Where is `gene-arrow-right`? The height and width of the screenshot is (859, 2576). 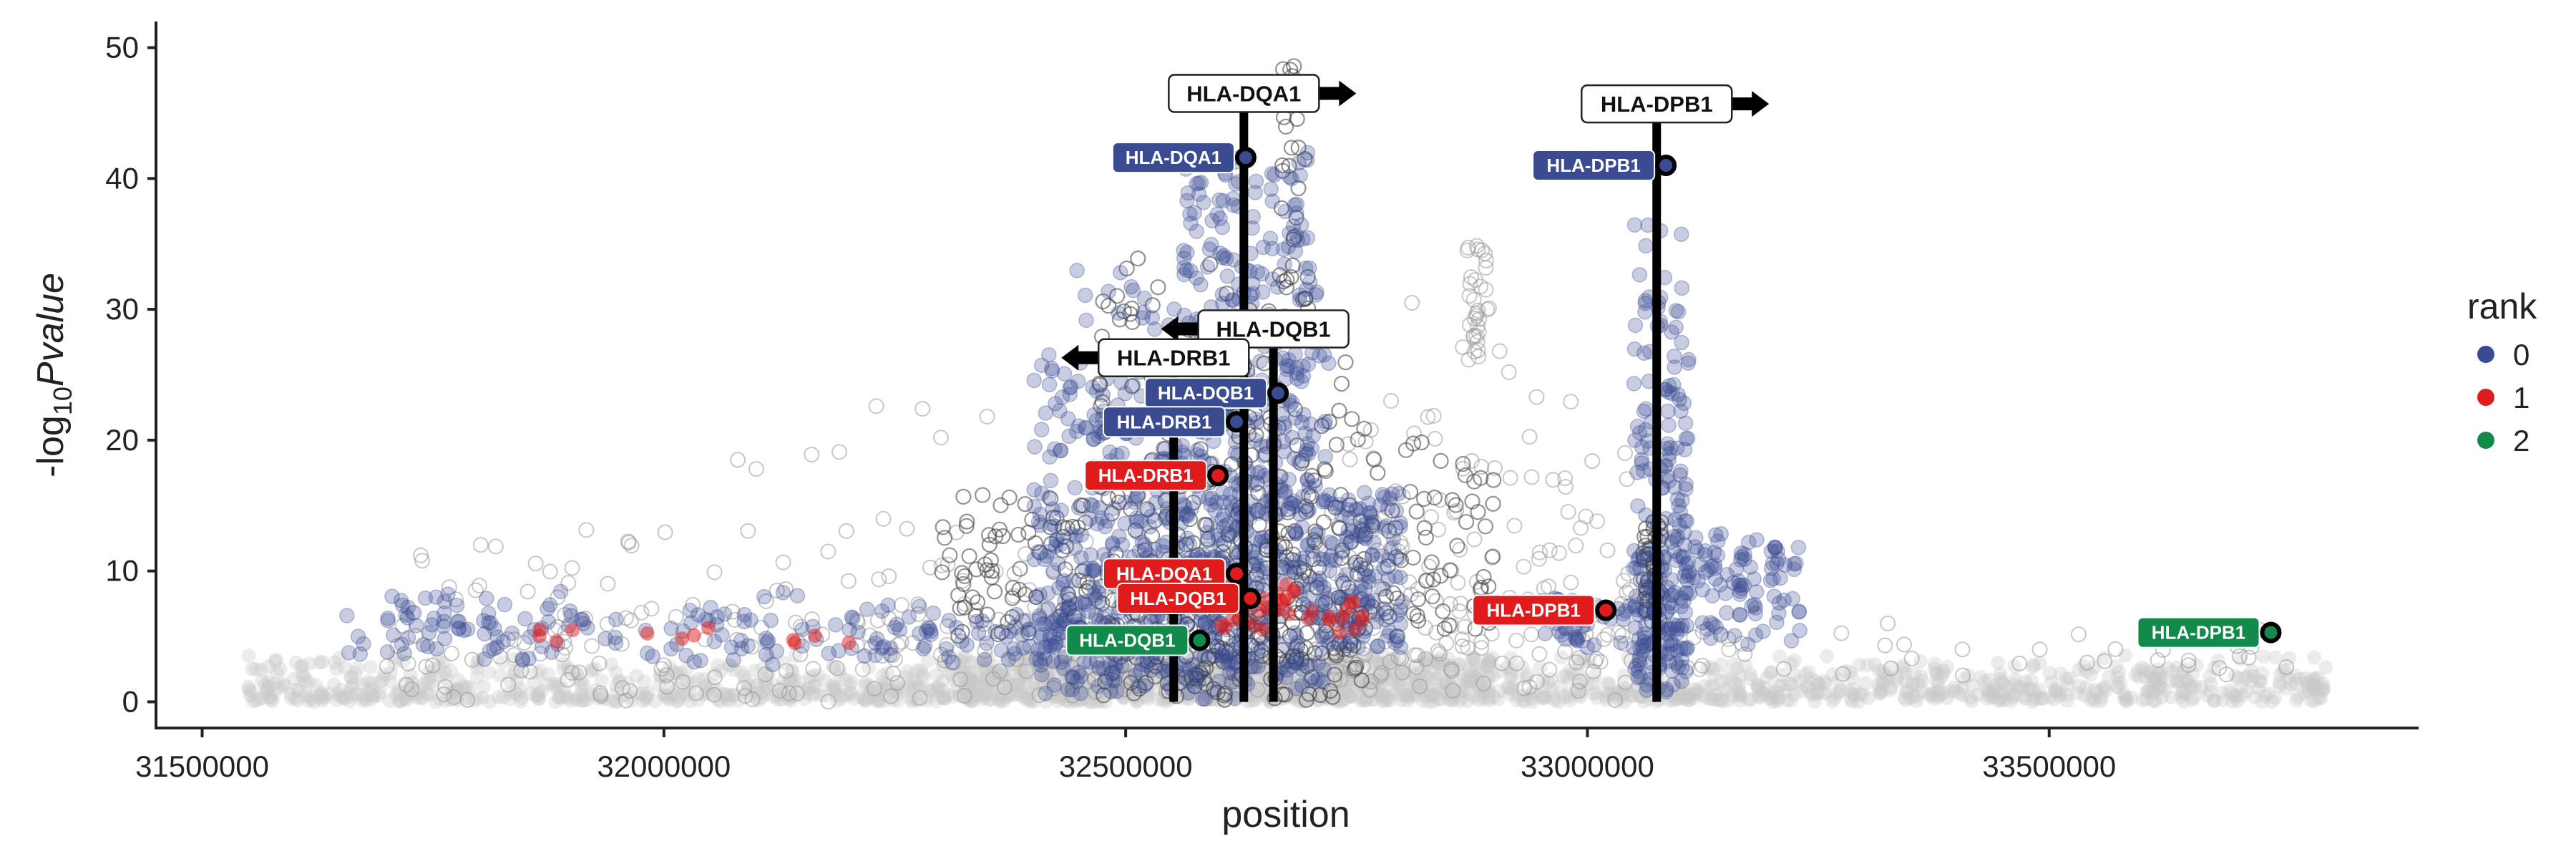
gene-arrow-right is located at coordinates (1749, 104).